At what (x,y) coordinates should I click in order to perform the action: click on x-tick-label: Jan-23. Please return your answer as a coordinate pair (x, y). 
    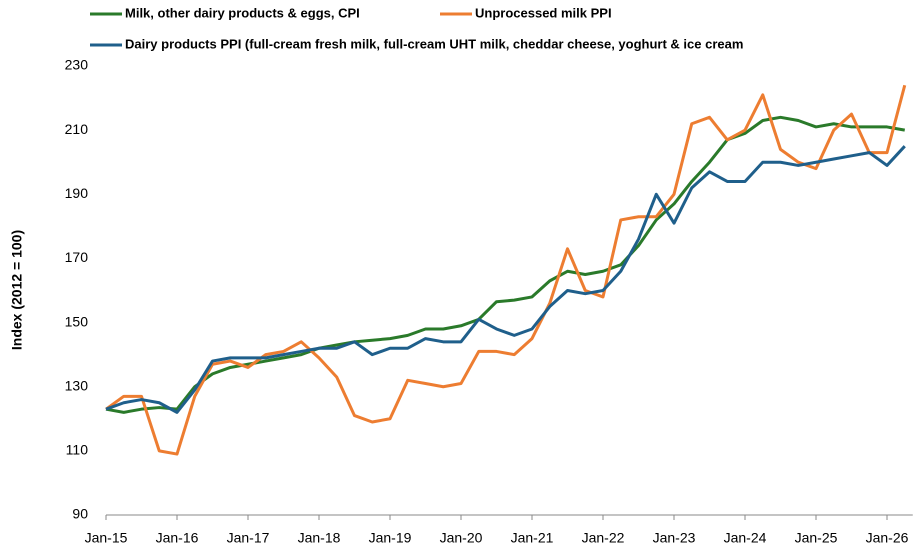
    Looking at the image, I should click on (674, 538).